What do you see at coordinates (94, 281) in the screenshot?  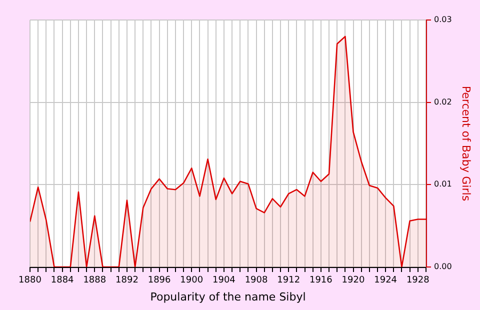 I see `x-tick-label: 1888` at bounding box center [94, 281].